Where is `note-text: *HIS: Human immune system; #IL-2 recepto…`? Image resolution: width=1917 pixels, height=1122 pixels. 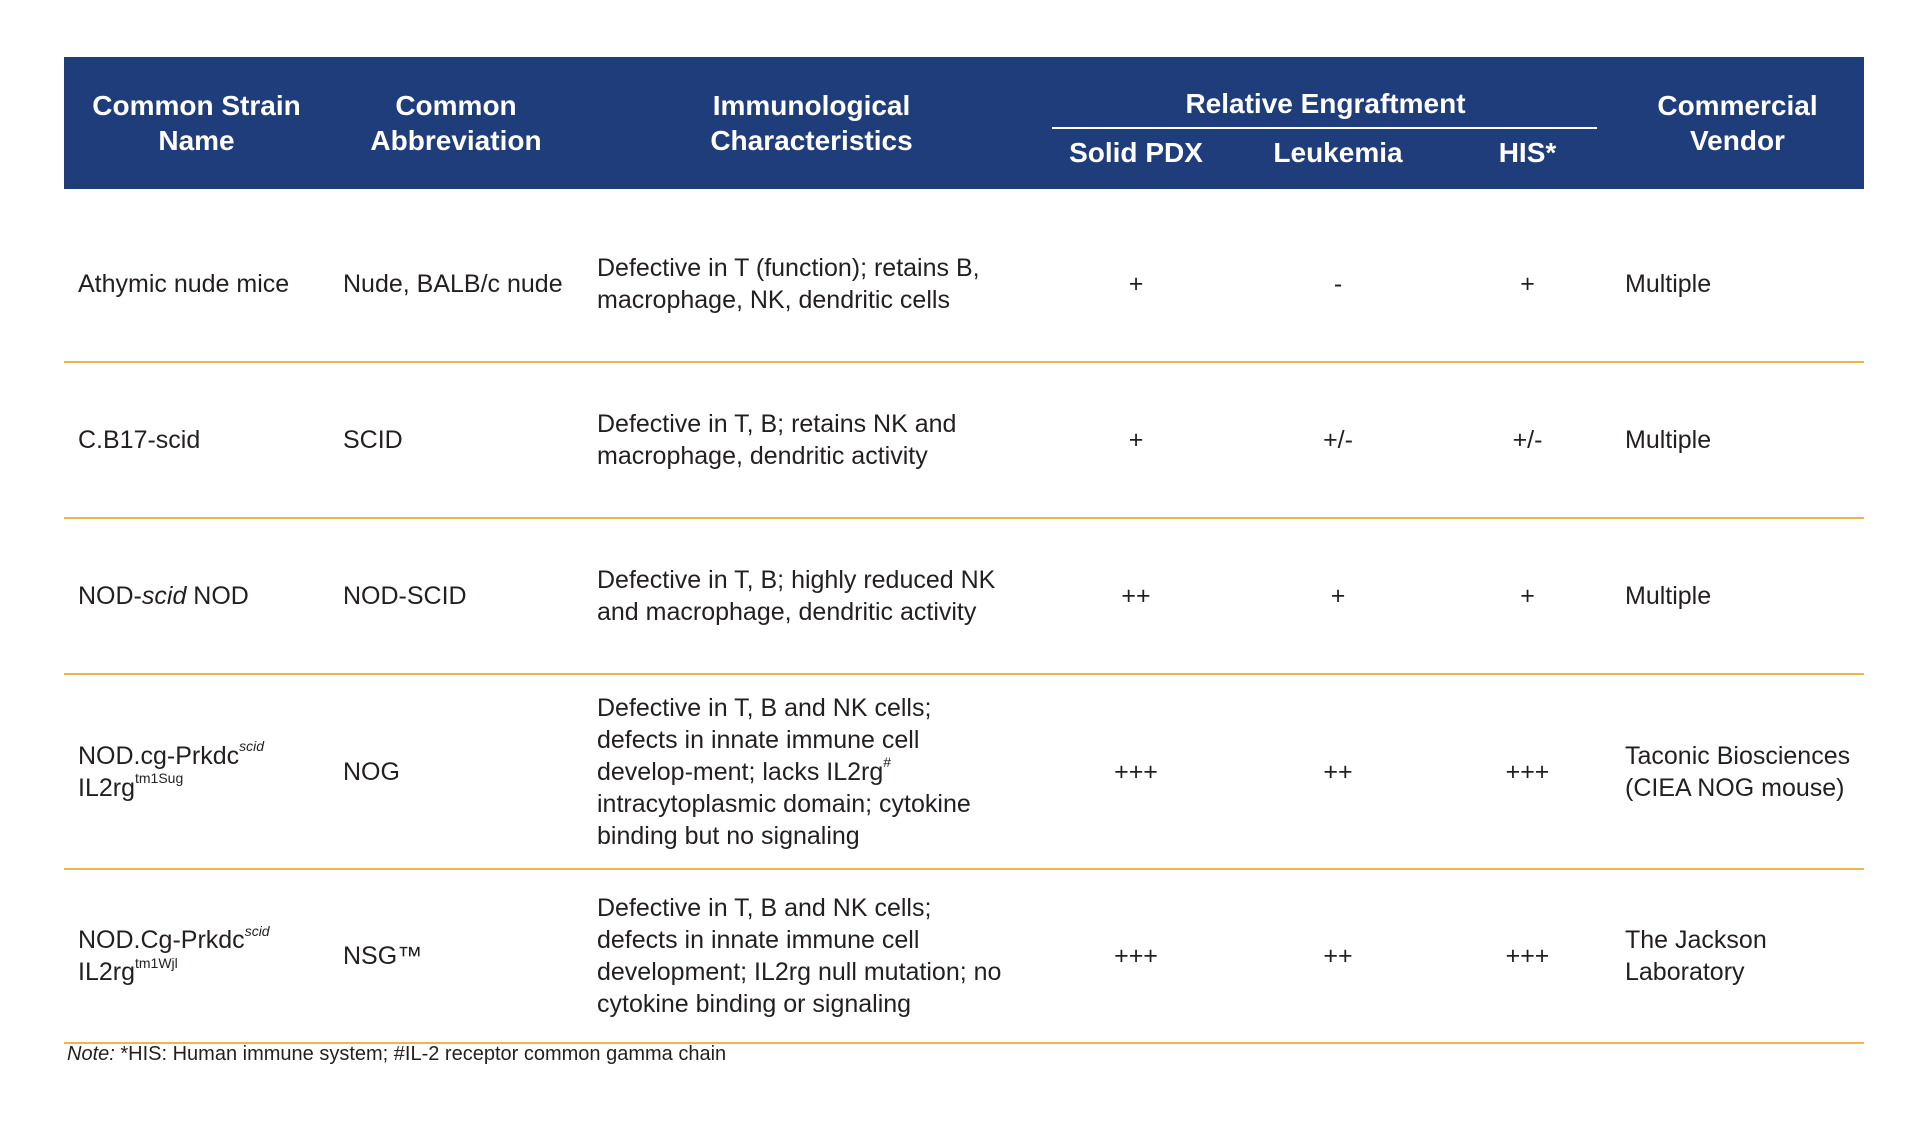
note-text: *HIS: Human immune system; #IL-2 recepto… is located at coordinates (420, 1054).